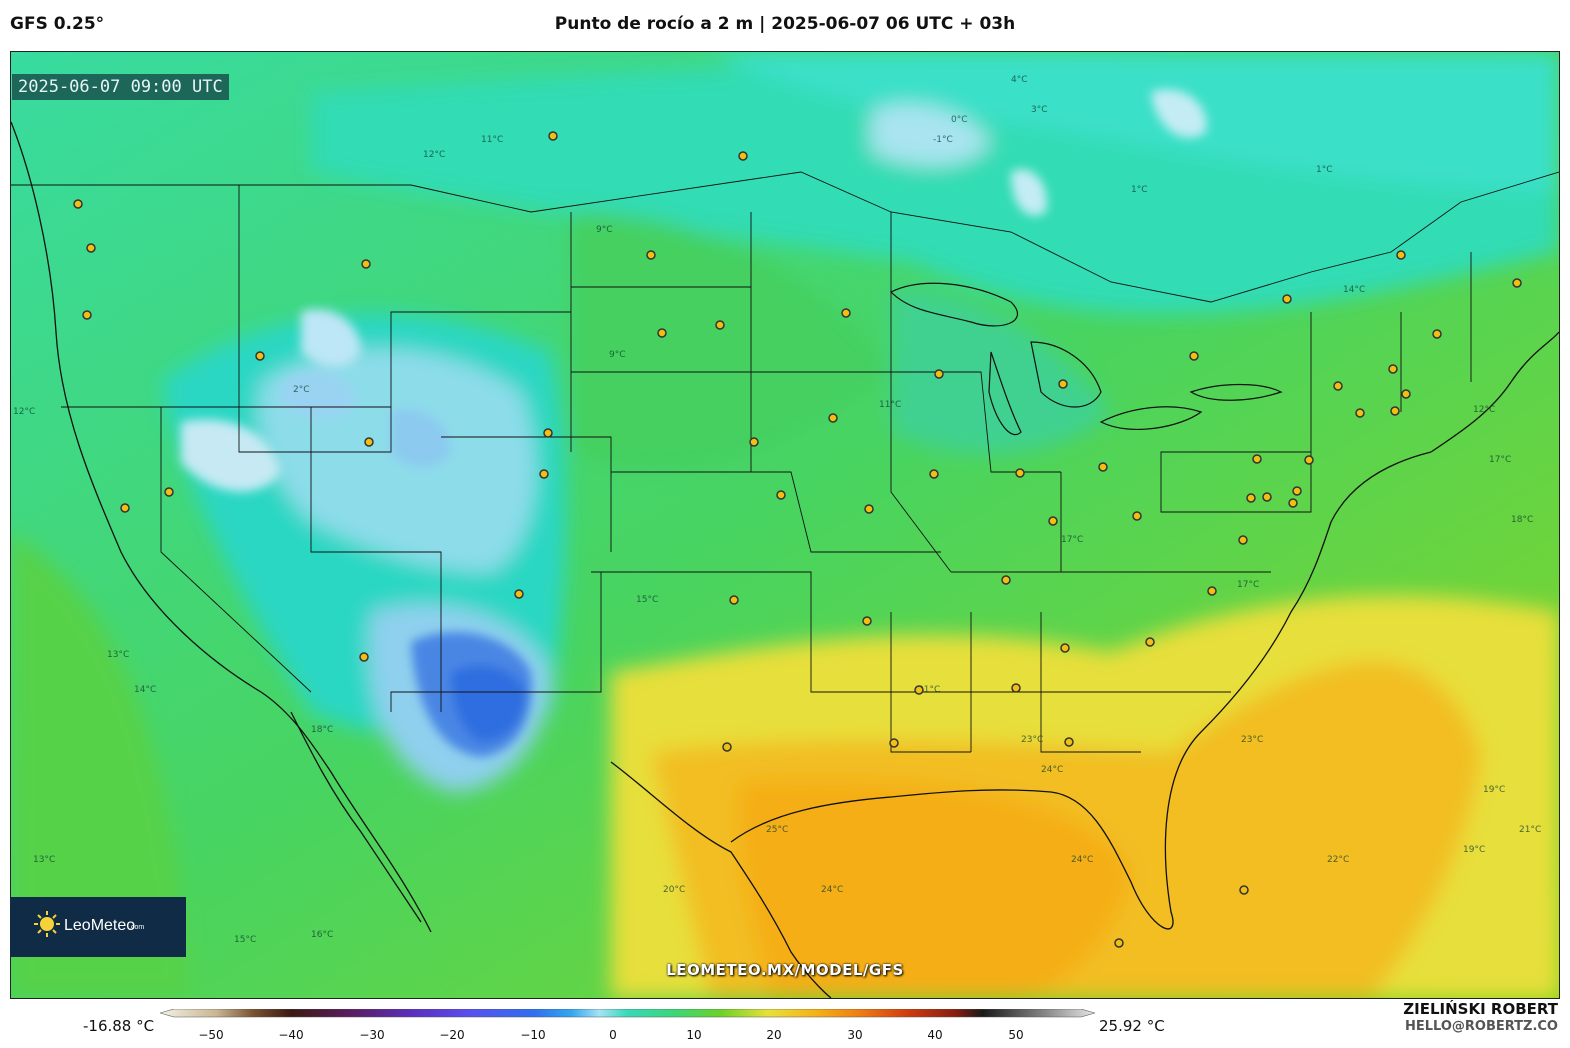 The image size is (1570, 1048). Describe the element at coordinates (290, 1035) in the screenshot. I see `legend-tick: −40` at that location.